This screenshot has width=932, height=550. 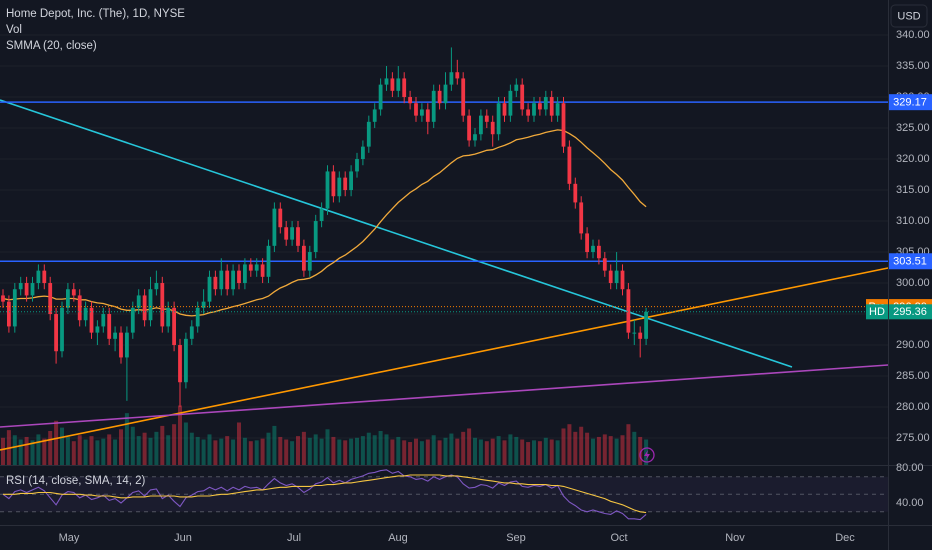 I want to click on icon-ring, so click(x=647, y=455).